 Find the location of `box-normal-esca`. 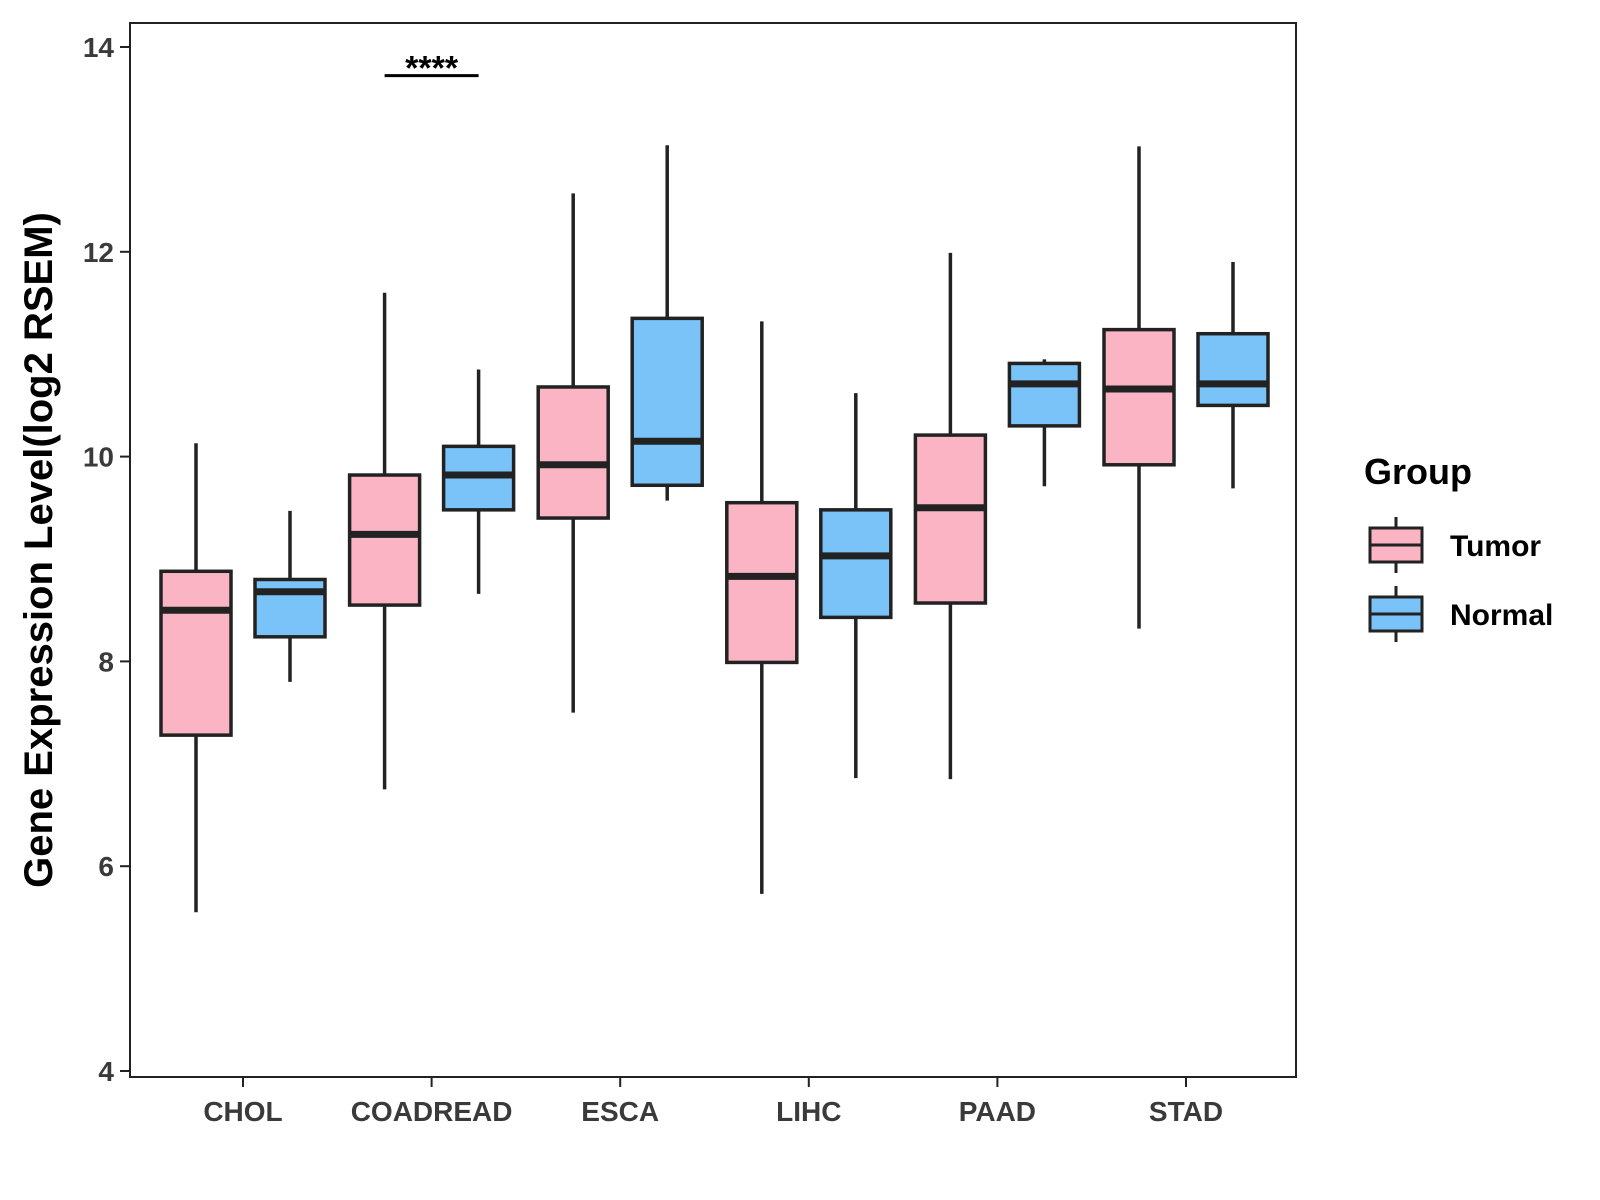

box-normal-esca is located at coordinates (667, 323).